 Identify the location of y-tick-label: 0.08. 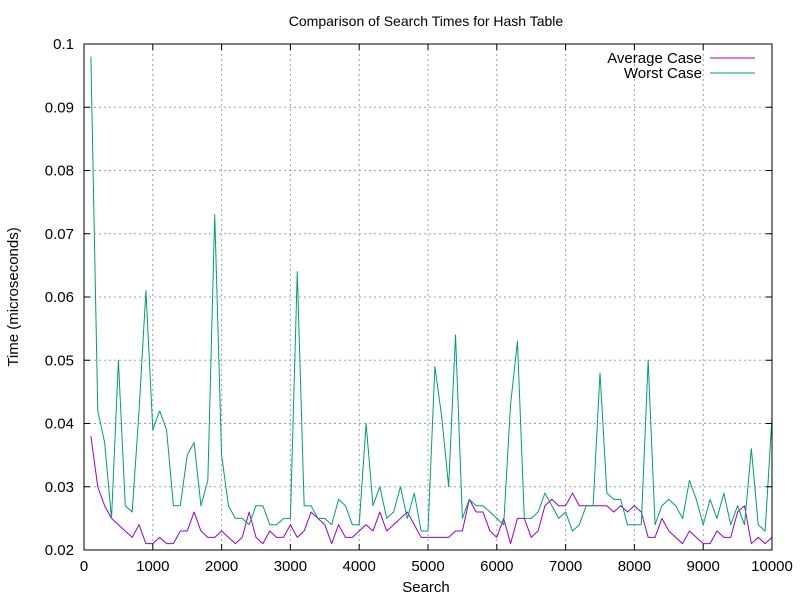
(59, 171).